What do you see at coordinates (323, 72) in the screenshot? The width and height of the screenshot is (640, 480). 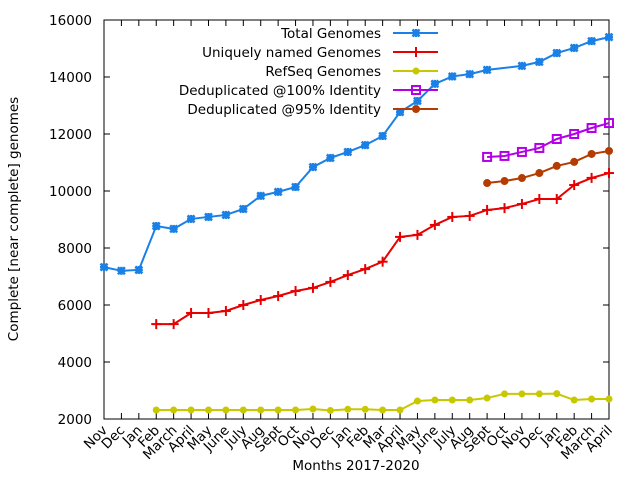 I see `legend-label: RefSeq Genomes` at bounding box center [323, 72].